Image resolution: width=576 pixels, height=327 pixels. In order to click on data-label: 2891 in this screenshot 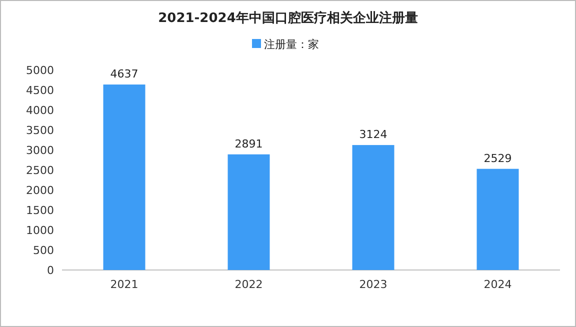, I will do `click(248, 143)`.